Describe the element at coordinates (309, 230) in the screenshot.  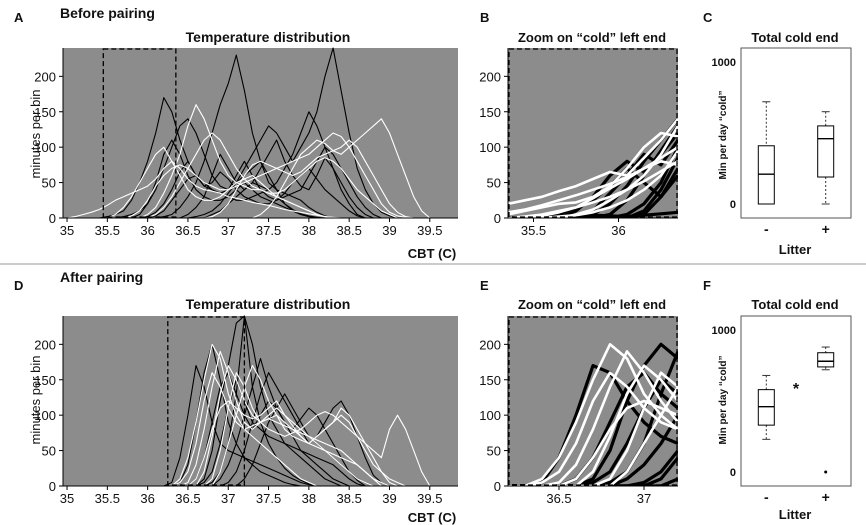
I see `panel-a-x-tick-label: 38` at that location.